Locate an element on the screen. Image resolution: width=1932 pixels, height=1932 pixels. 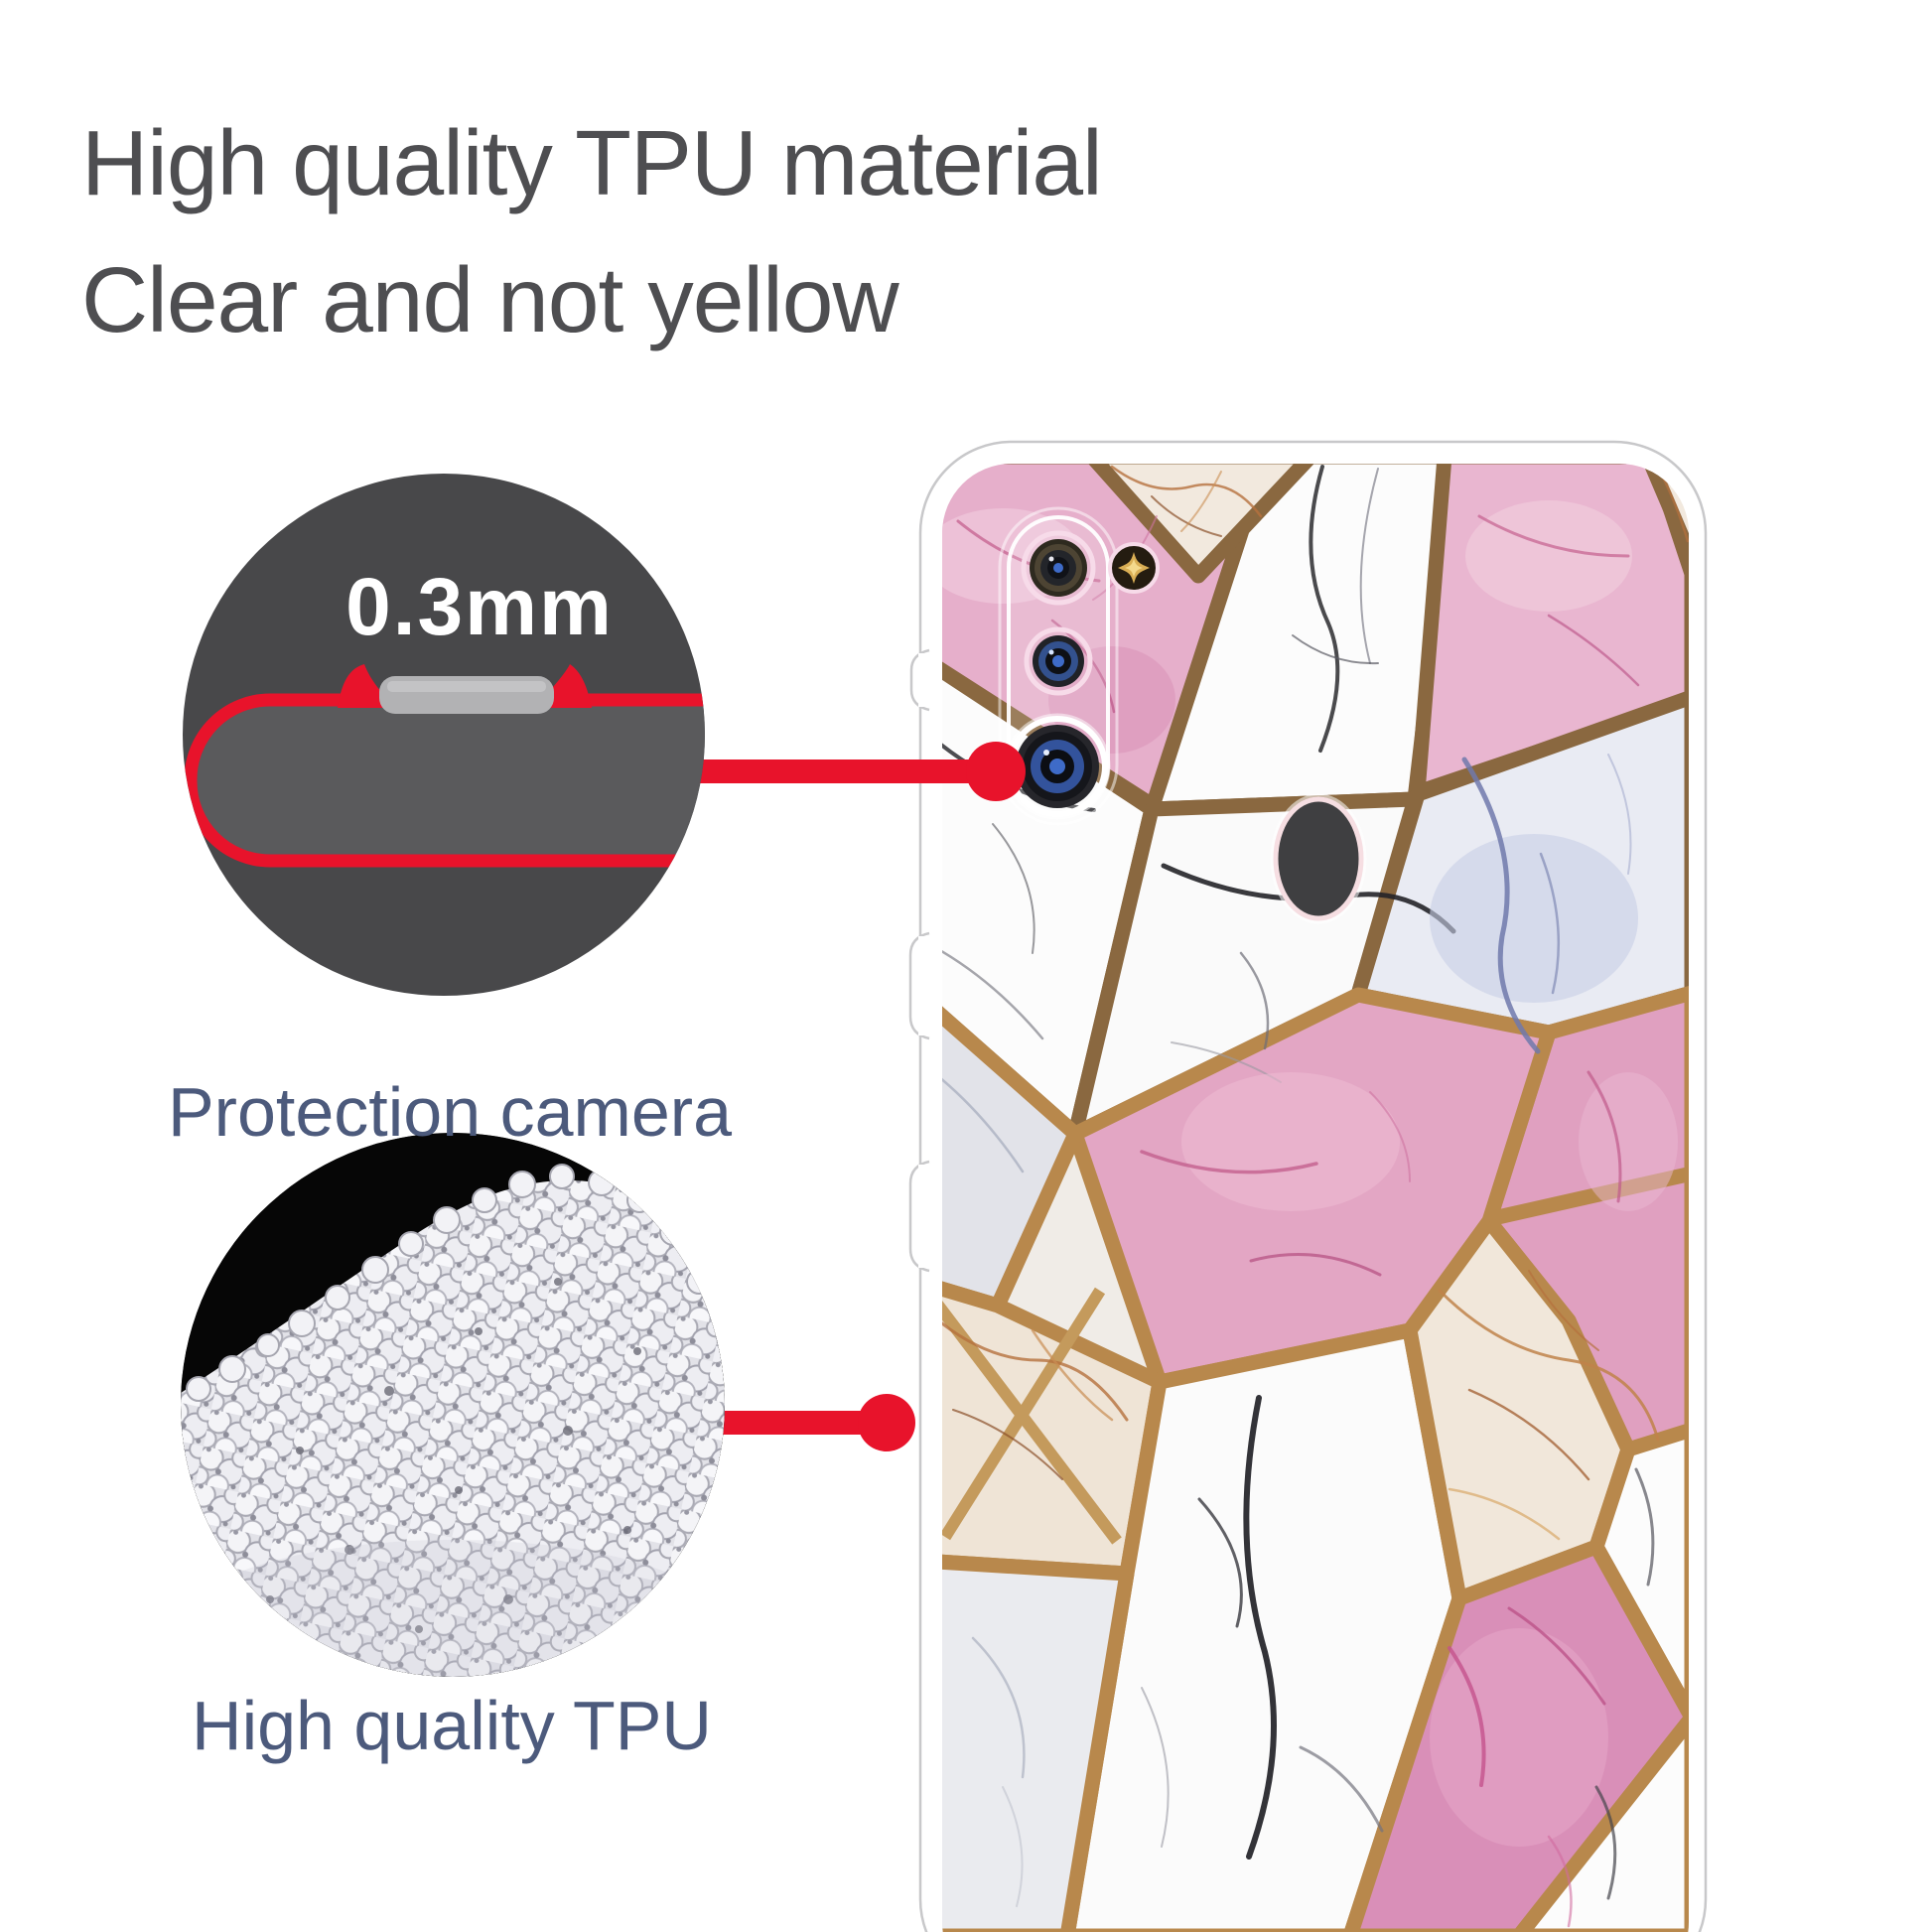
case-cross-section-diagram is located at coordinates (444, 766).